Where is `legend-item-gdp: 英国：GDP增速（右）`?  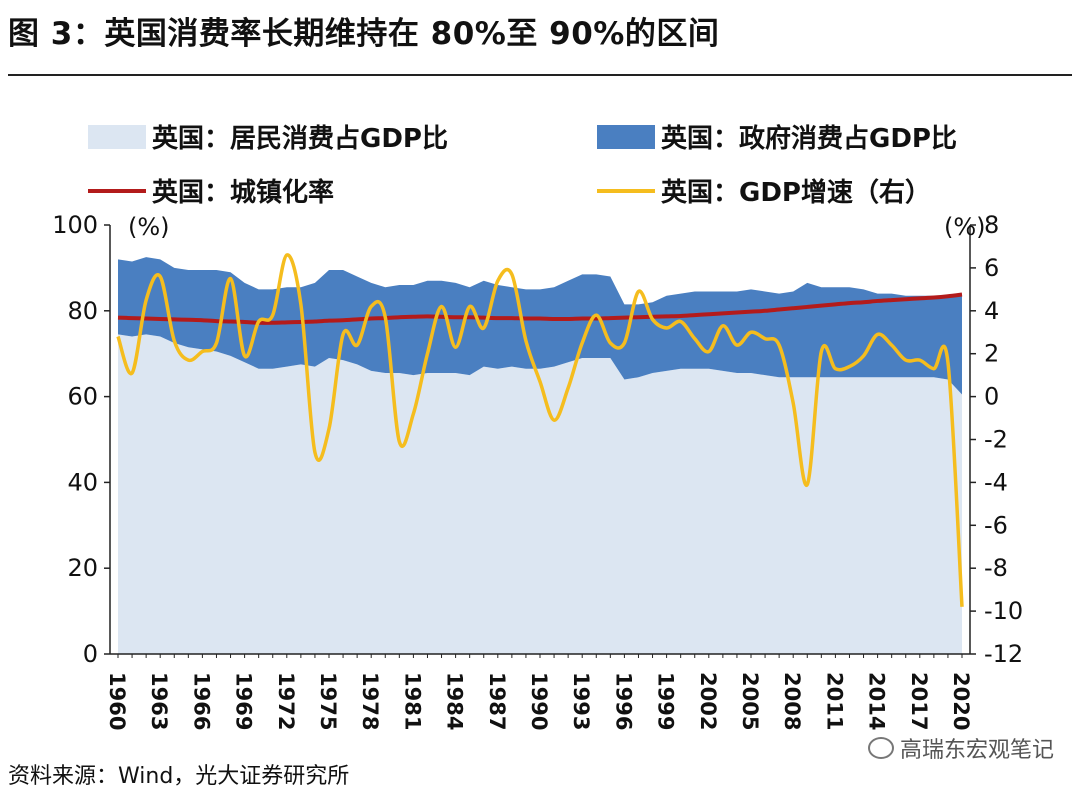 legend-item-gdp: 英国：GDP增速（右） is located at coordinates (764, 190).